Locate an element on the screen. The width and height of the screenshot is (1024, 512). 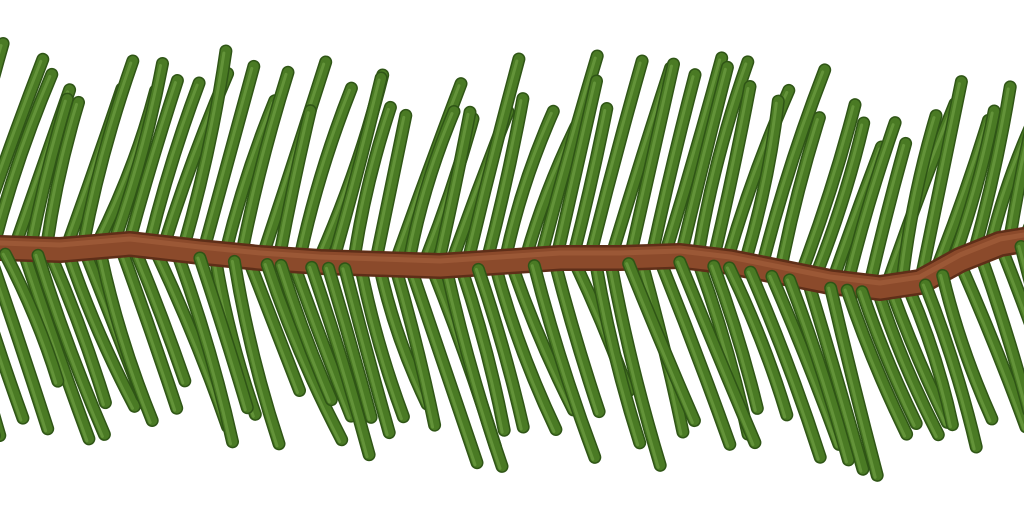
branch-stem is located at coordinates (512, 264).